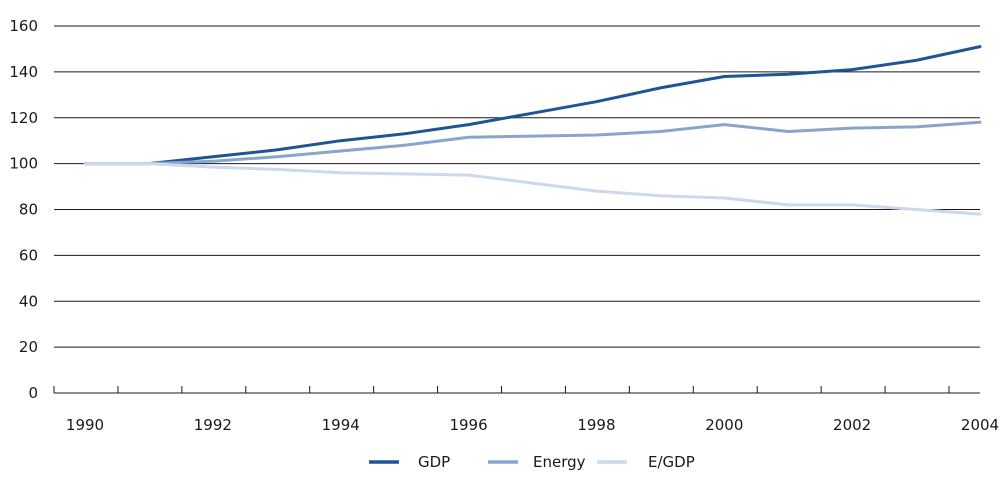 Image resolution: width=1006 pixels, height=484 pixels. I want to click on x-tick-label: 1998, so click(596, 425).